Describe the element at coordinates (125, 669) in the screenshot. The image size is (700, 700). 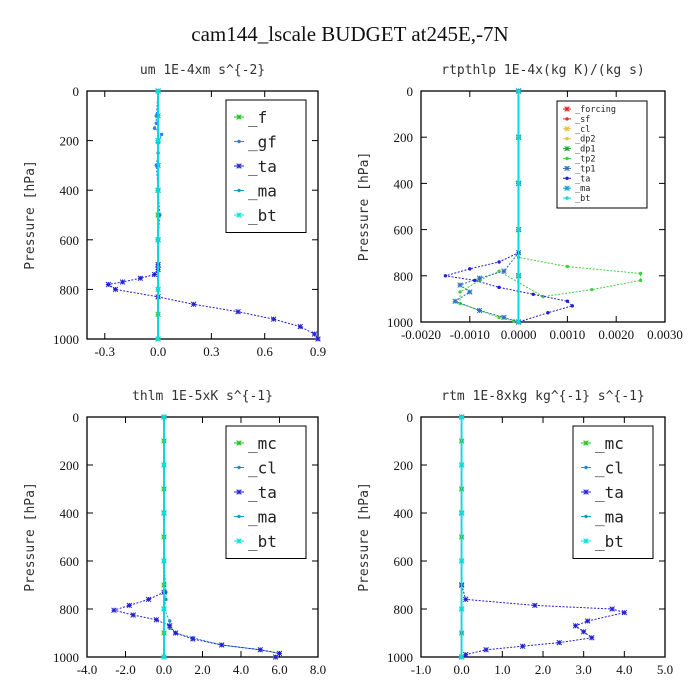
I see `x-tick-label: -2.0` at that location.